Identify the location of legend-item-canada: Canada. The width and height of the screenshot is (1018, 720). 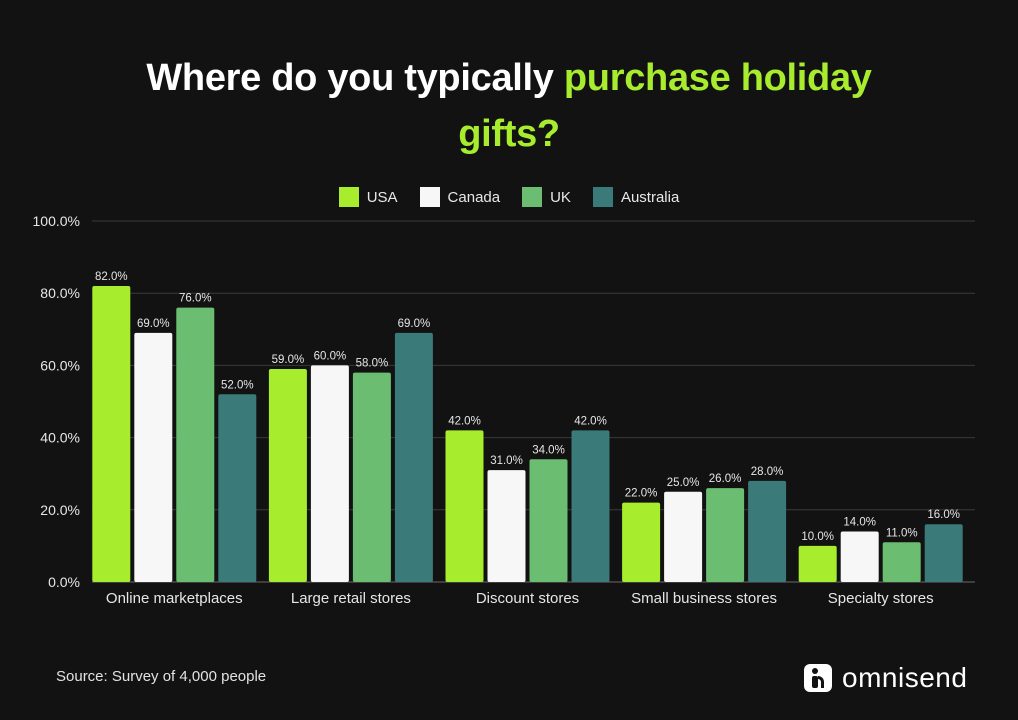
(460, 197).